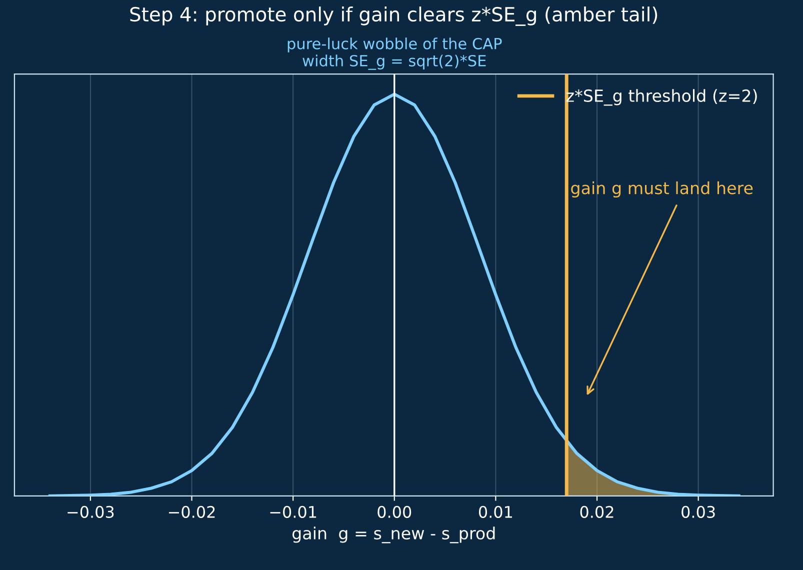 The image size is (803, 570). What do you see at coordinates (293, 512) in the screenshot?
I see `x-tick-label: −0.01` at bounding box center [293, 512].